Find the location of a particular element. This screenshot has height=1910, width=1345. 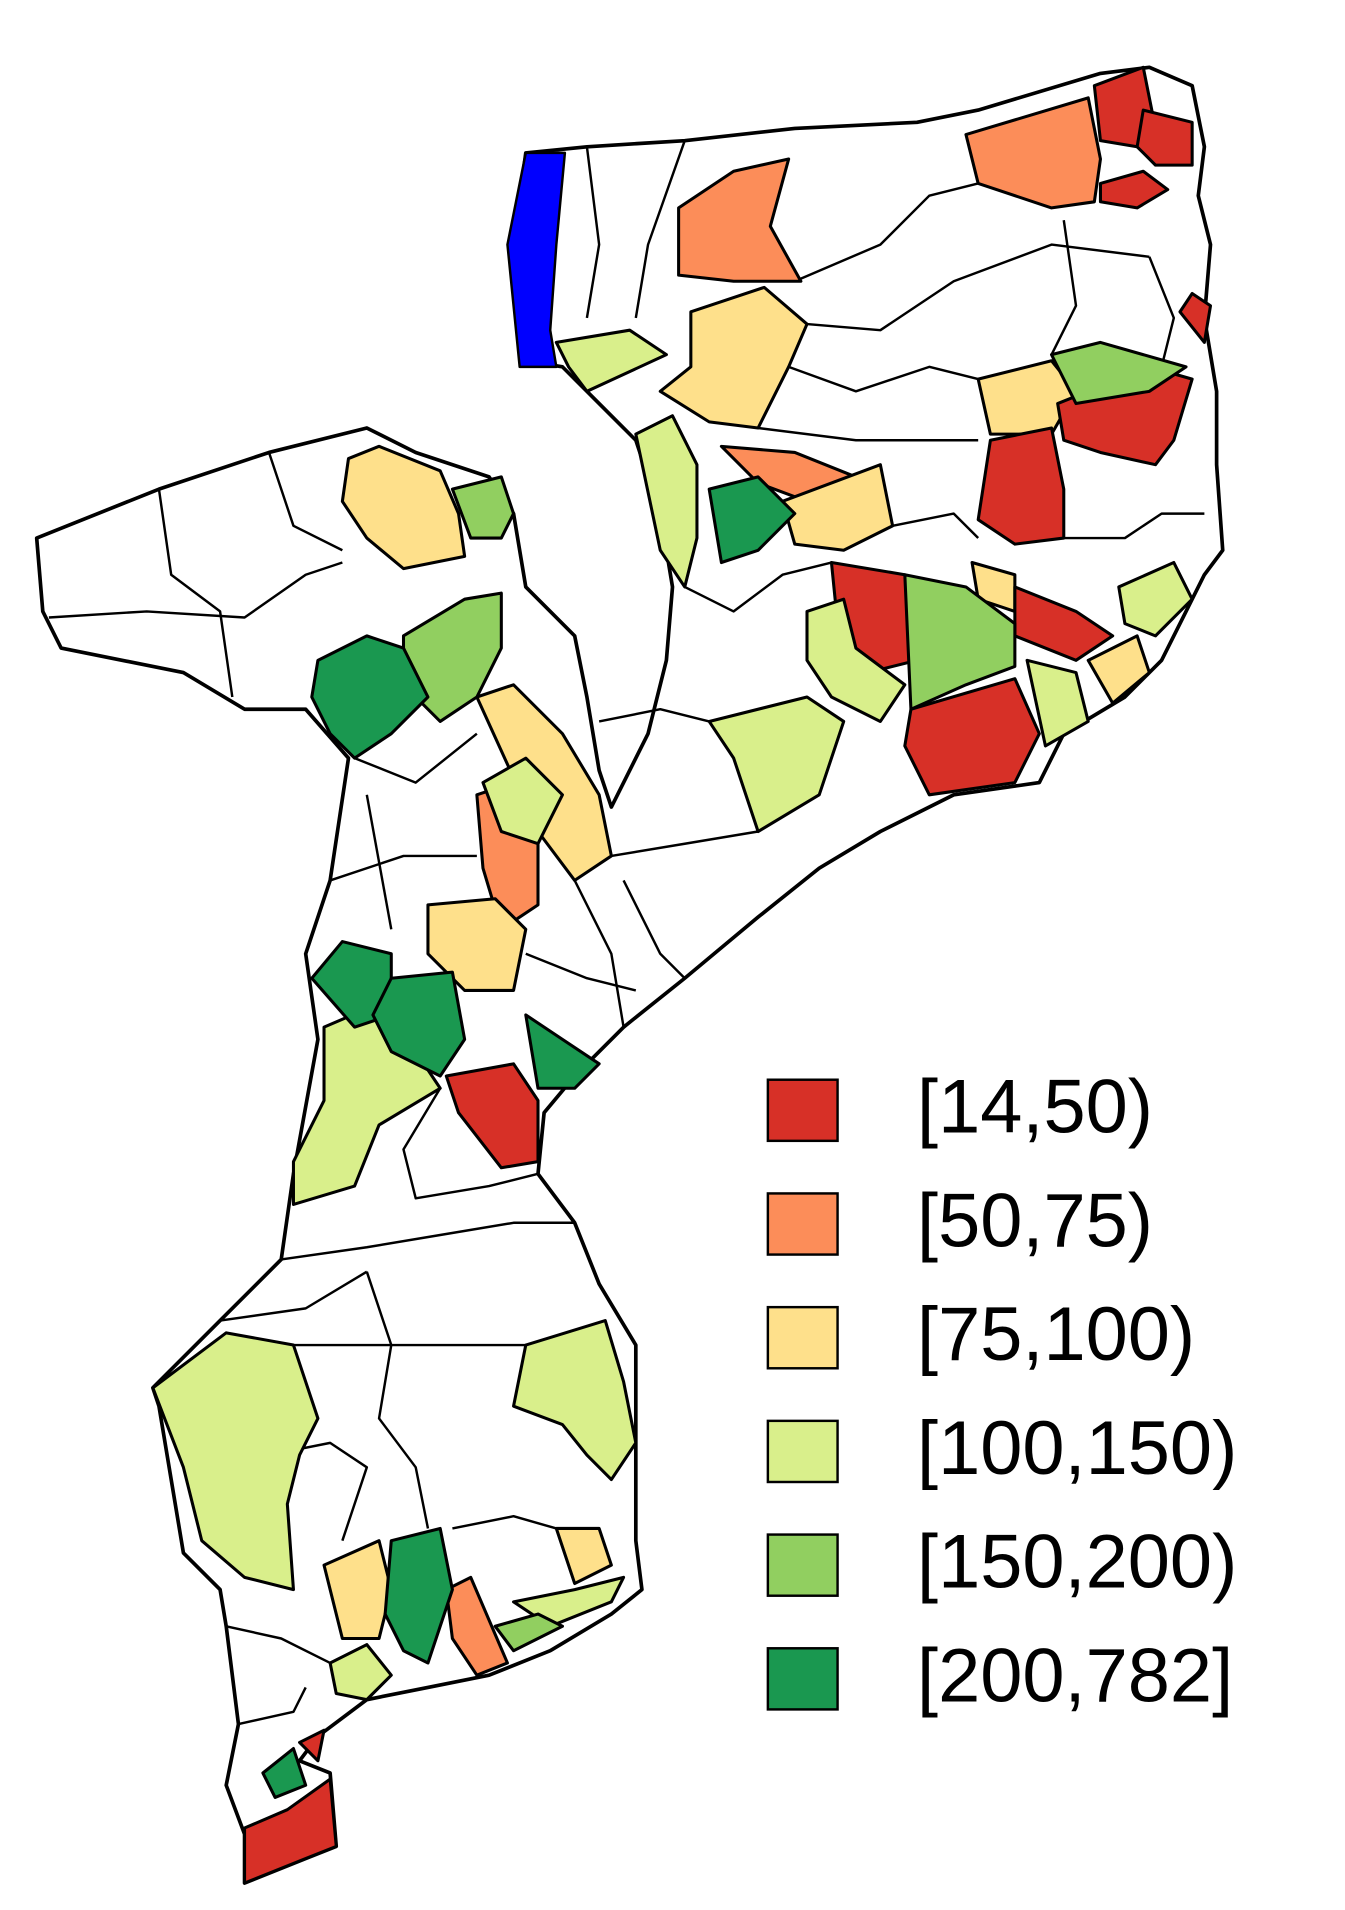

lake-niassa is located at coordinates (536, 260).